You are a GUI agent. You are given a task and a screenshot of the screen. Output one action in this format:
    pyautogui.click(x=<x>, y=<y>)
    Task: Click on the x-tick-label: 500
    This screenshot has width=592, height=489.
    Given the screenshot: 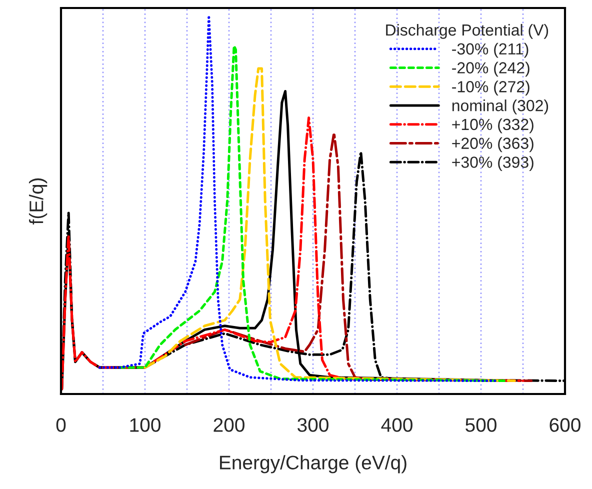 What is the action you would take?
    pyautogui.click(x=481, y=425)
    